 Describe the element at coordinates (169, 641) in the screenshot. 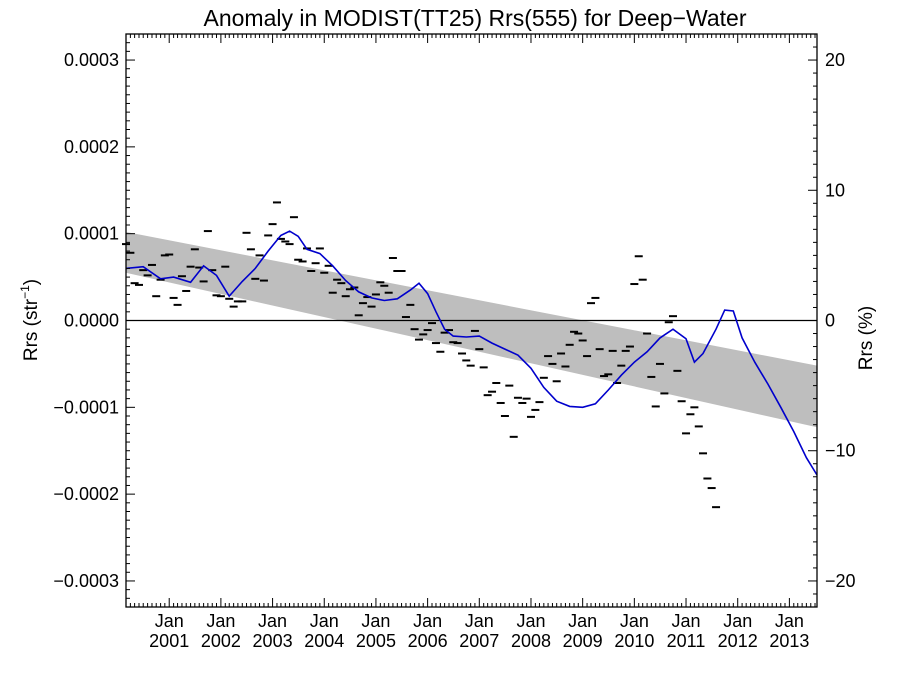

I see `x-tick-label-year: 2001` at that location.